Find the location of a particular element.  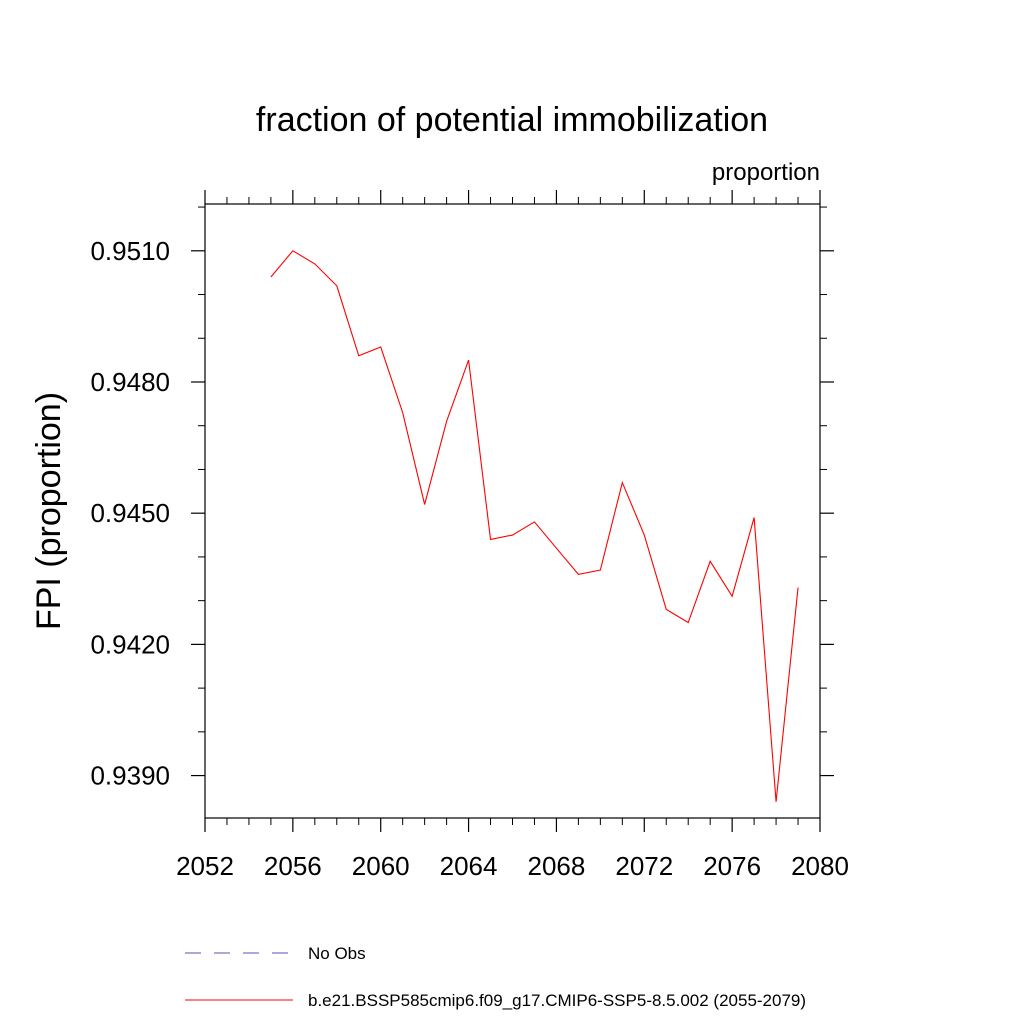

x-tick-label: 2056 is located at coordinates (293, 866).